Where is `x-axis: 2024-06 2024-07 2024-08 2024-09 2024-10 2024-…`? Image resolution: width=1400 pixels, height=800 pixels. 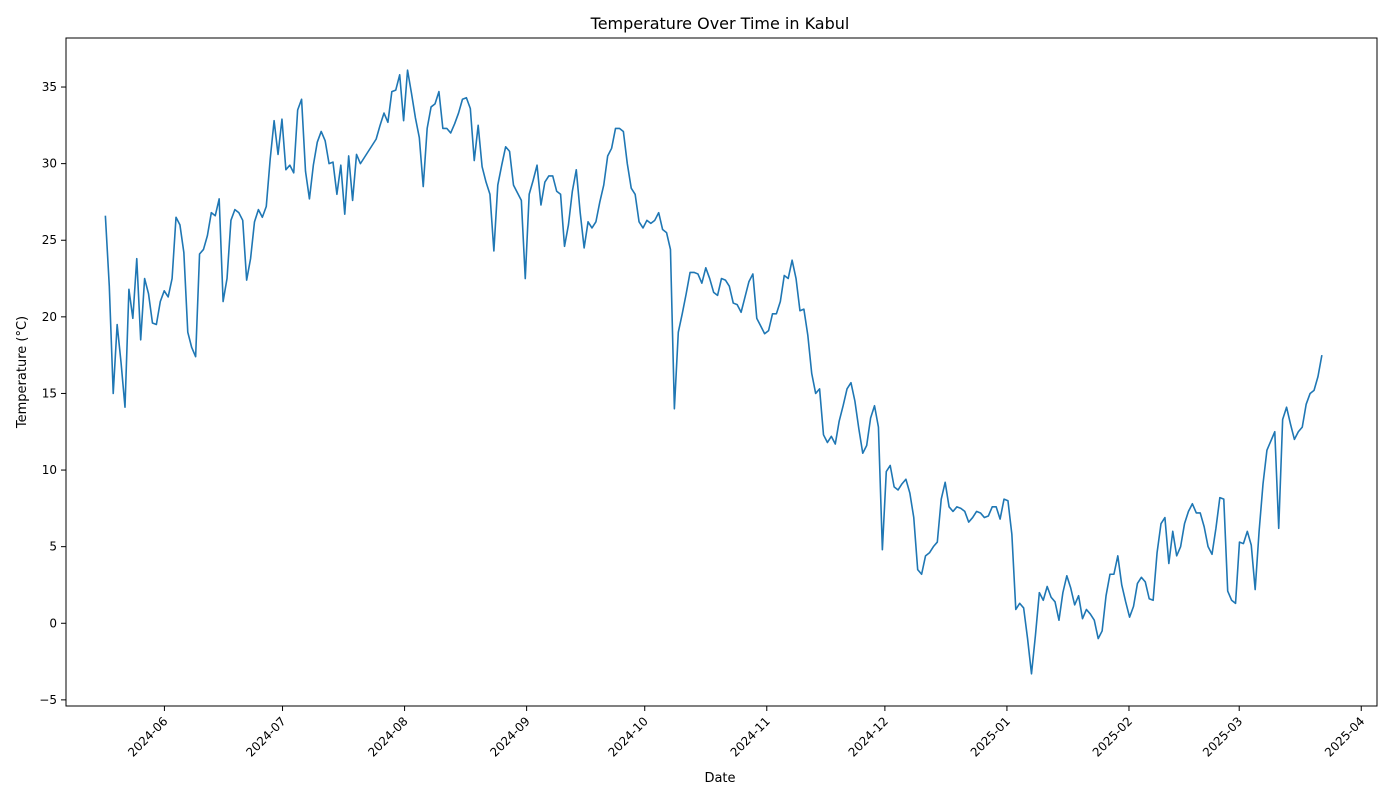 x-axis: 2024-06 2024-07 2024-08 2024-09 2024-10 2024-… is located at coordinates (746, 733).